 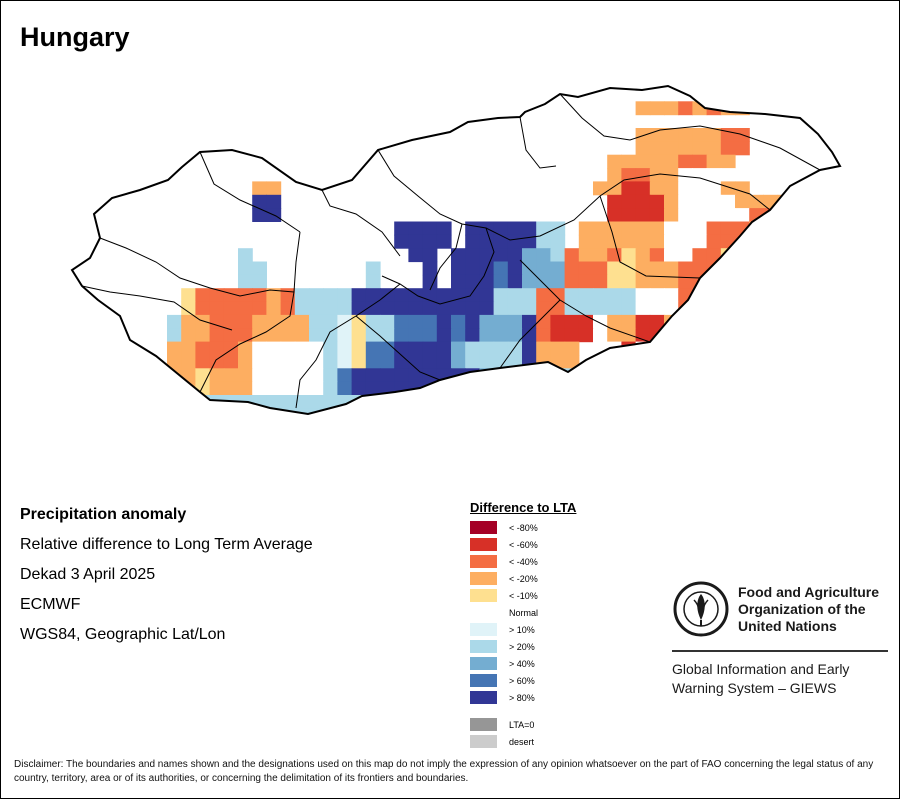 What do you see at coordinates (538, 142) in the screenshot?
I see `county-border` at bounding box center [538, 142].